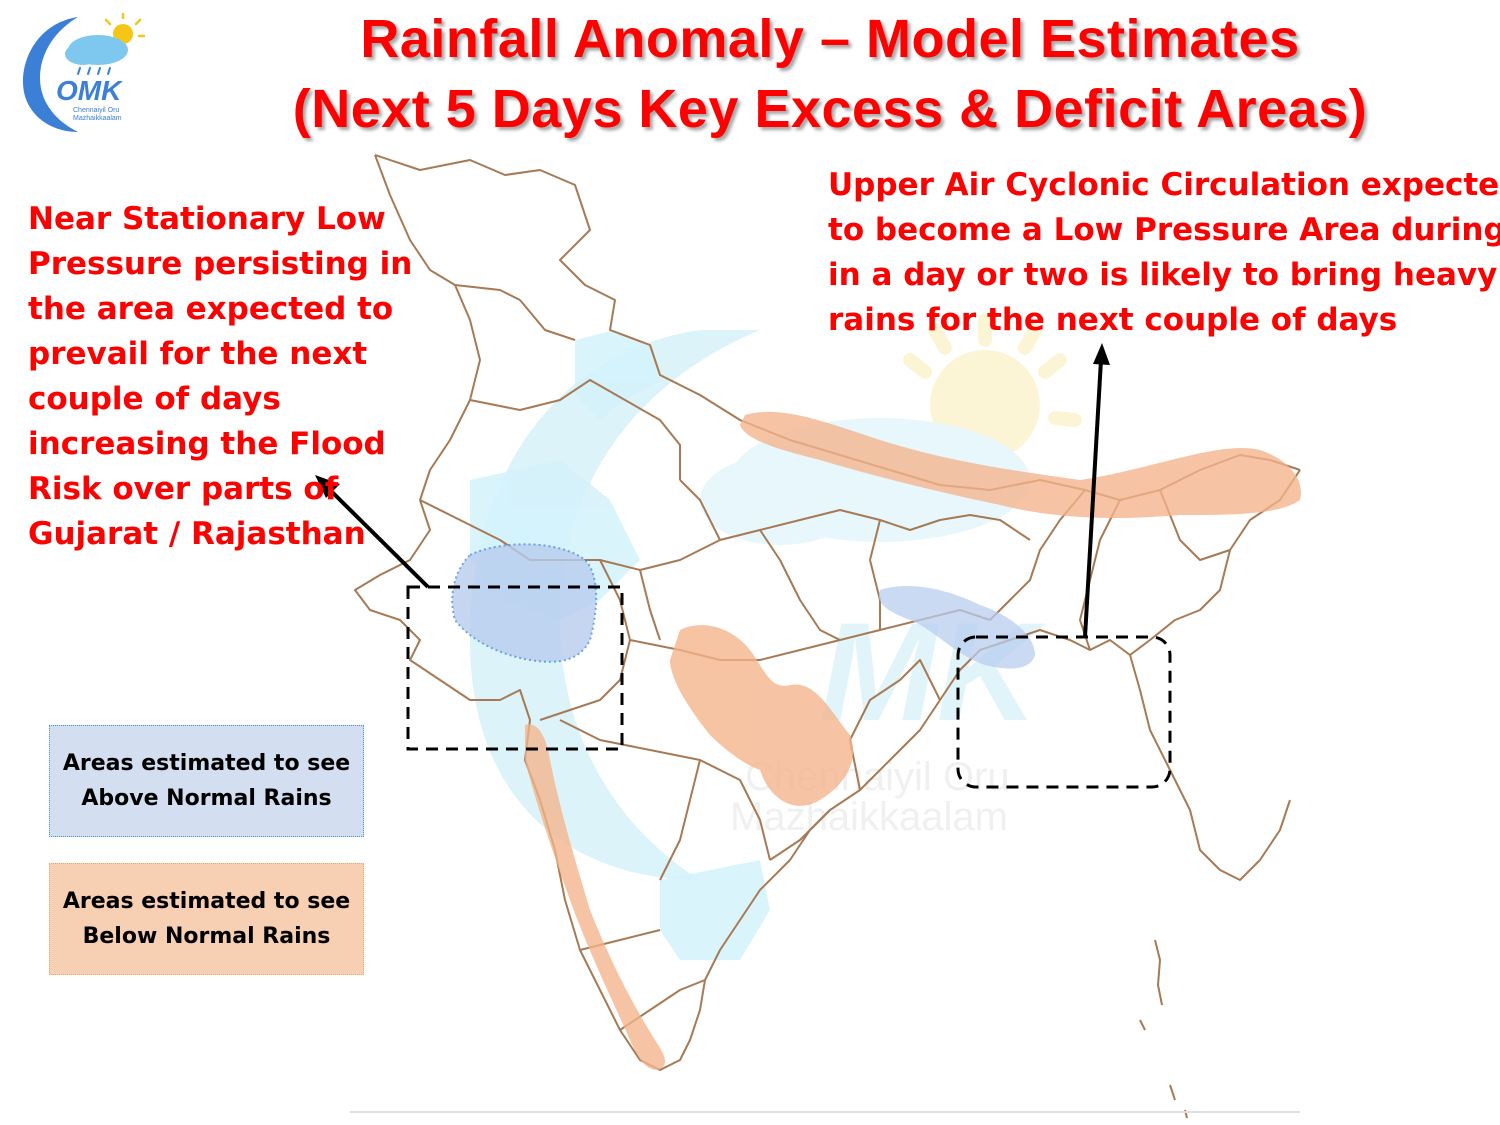 The image size is (1500, 1125). I want to click on annotation-right-line: rains for the next couple of days, so click(1113, 320).